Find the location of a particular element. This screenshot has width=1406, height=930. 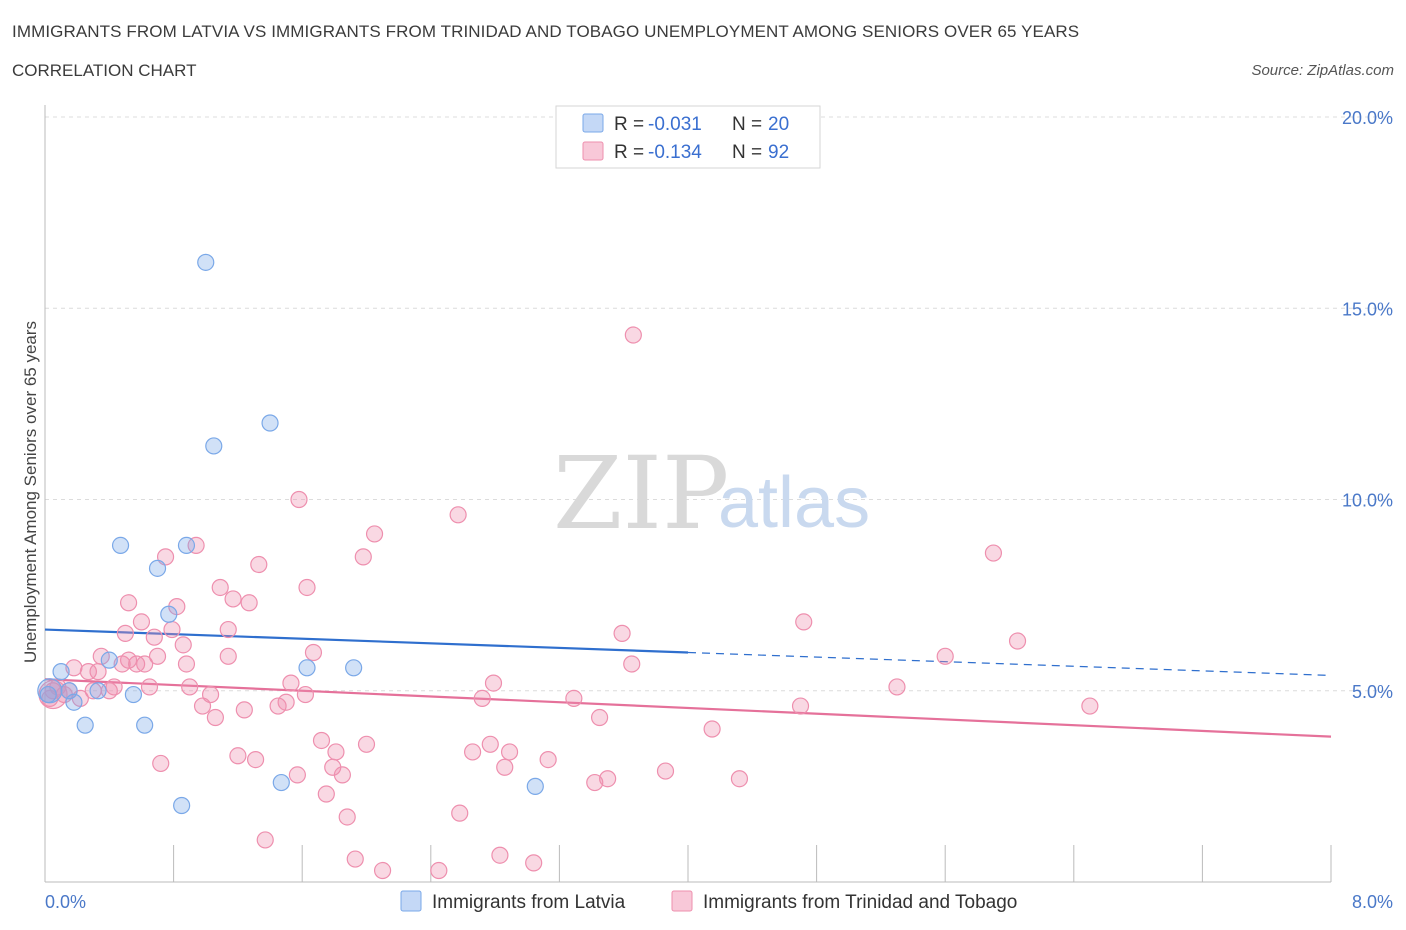

watermark: ZIP atlas is located at coordinates (711, 493).